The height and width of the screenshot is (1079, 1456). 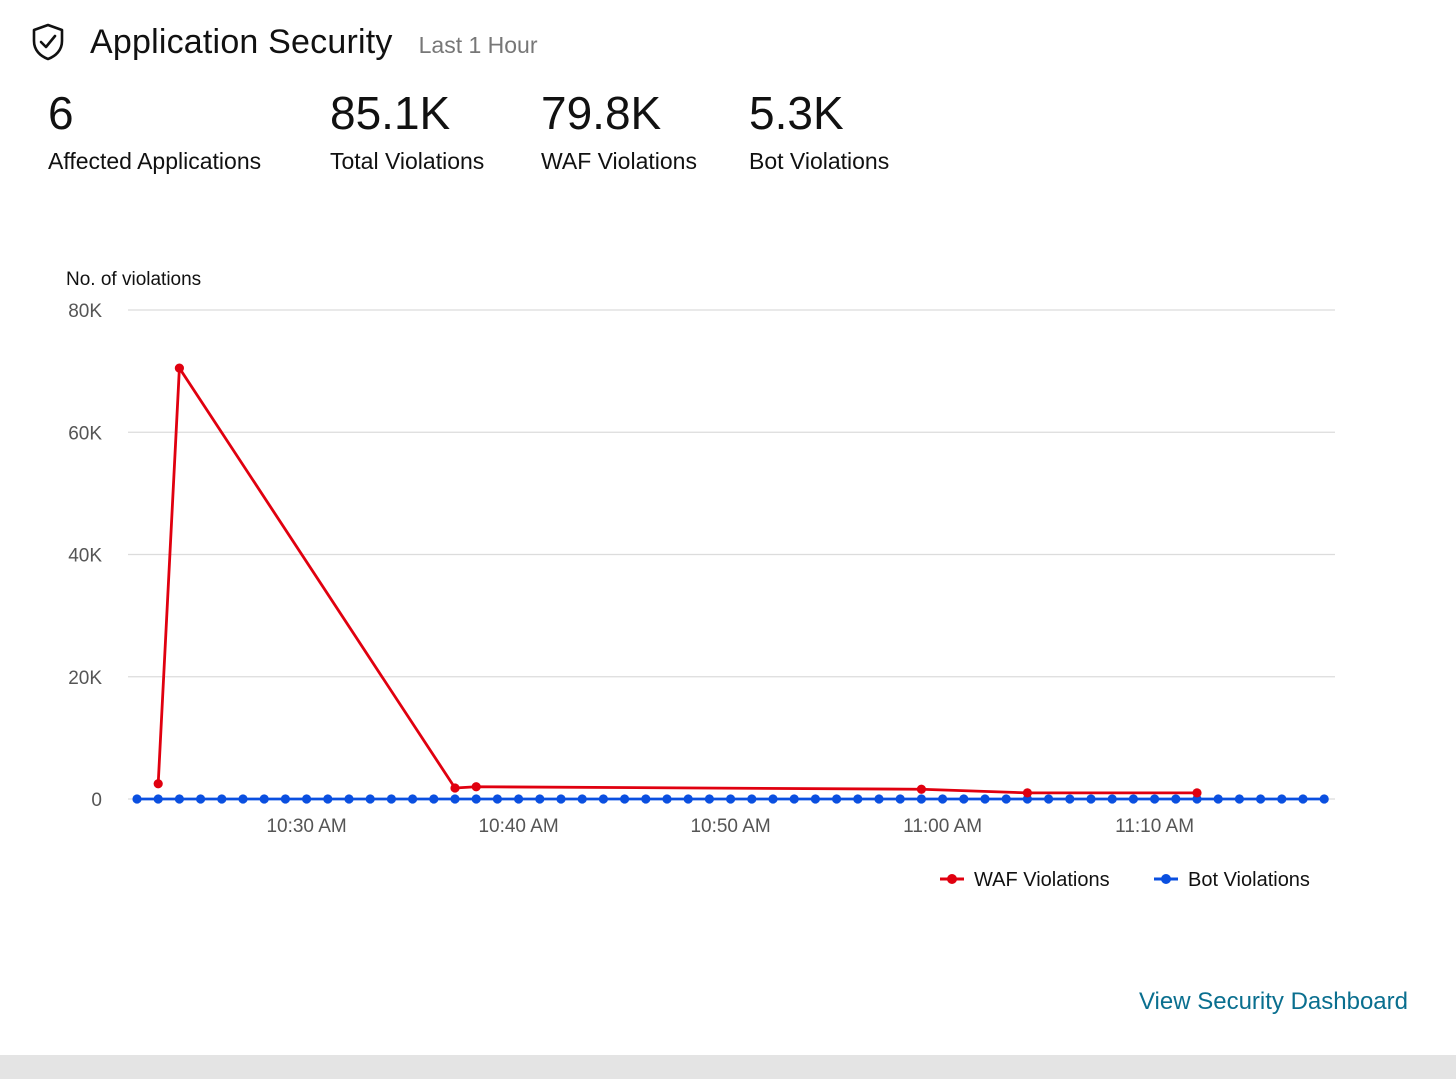 What do you see at coordinates (819, 161) in the screenshot?
I see `metric-label: Bot Violations` at bounding box center [819, 161].